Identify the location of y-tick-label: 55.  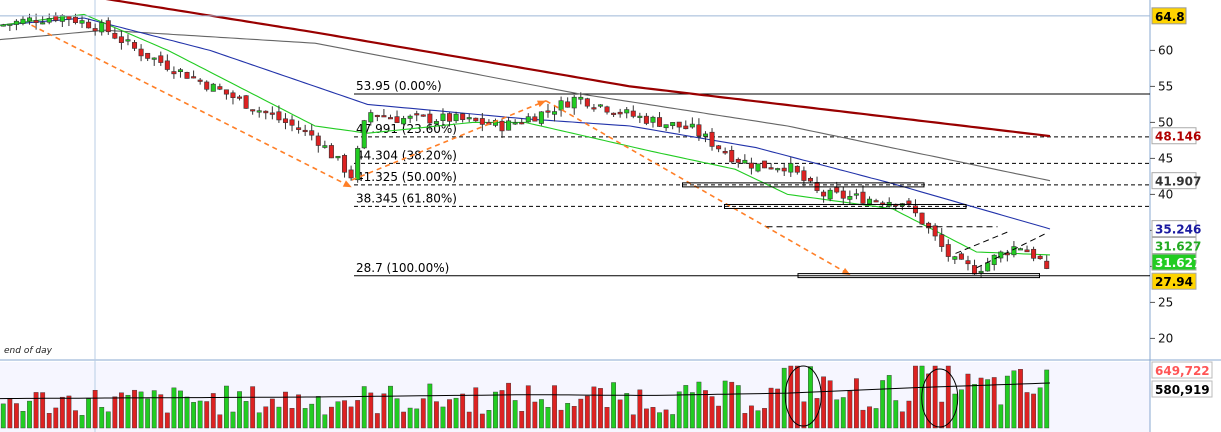
(1165, 86).